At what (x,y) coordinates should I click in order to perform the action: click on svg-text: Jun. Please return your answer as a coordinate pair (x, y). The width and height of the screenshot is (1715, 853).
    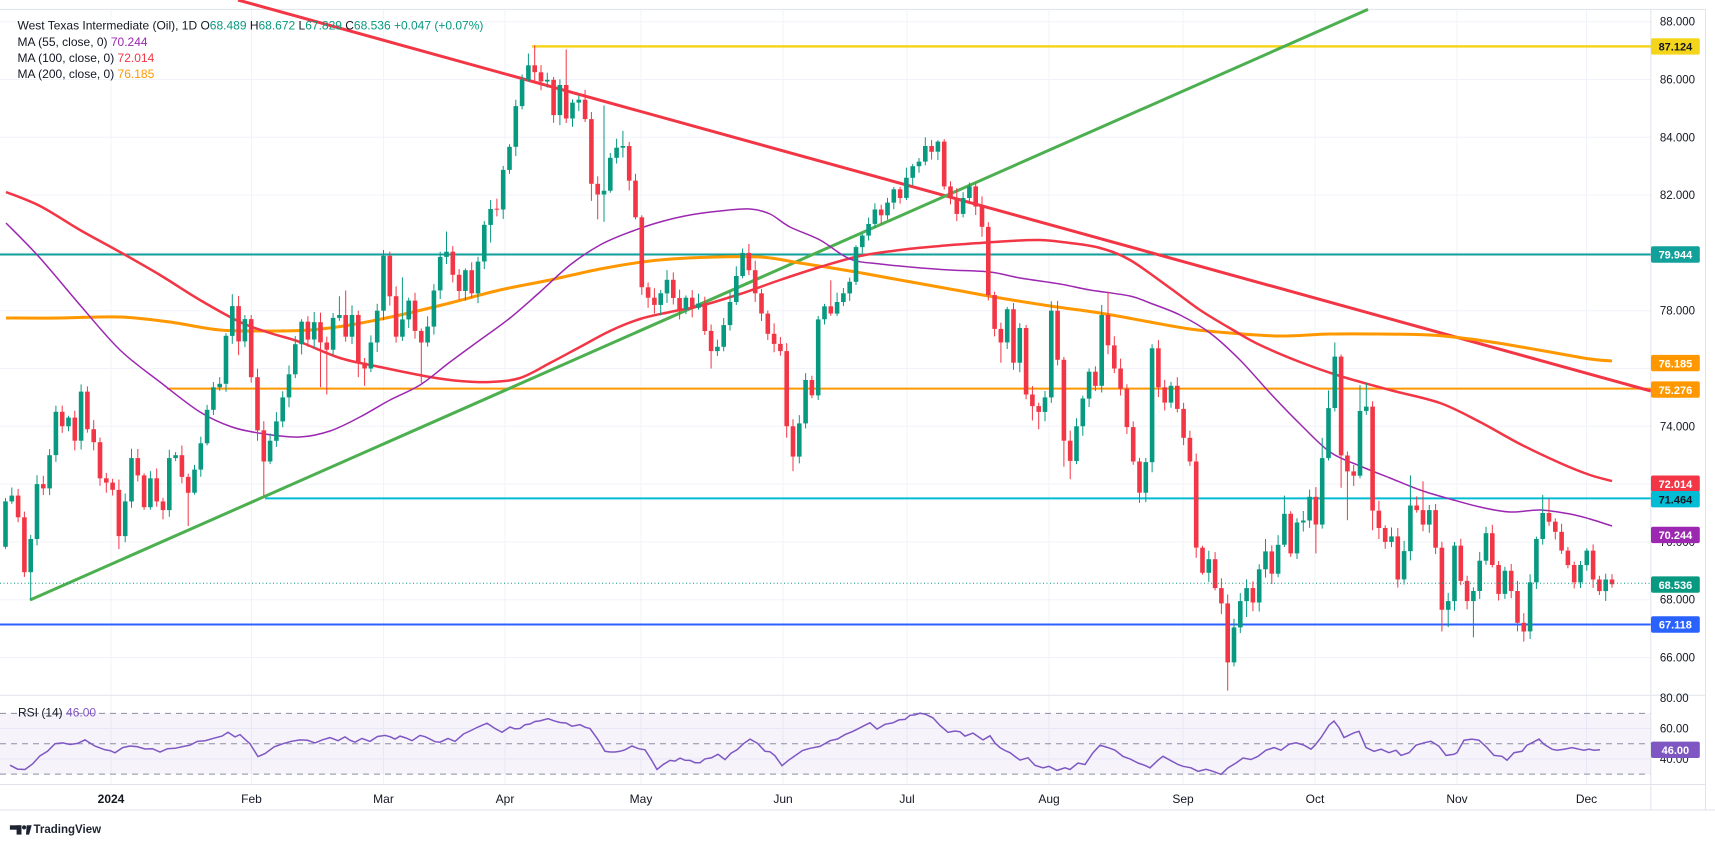
    Looking at the image, I should click on (782, 799).